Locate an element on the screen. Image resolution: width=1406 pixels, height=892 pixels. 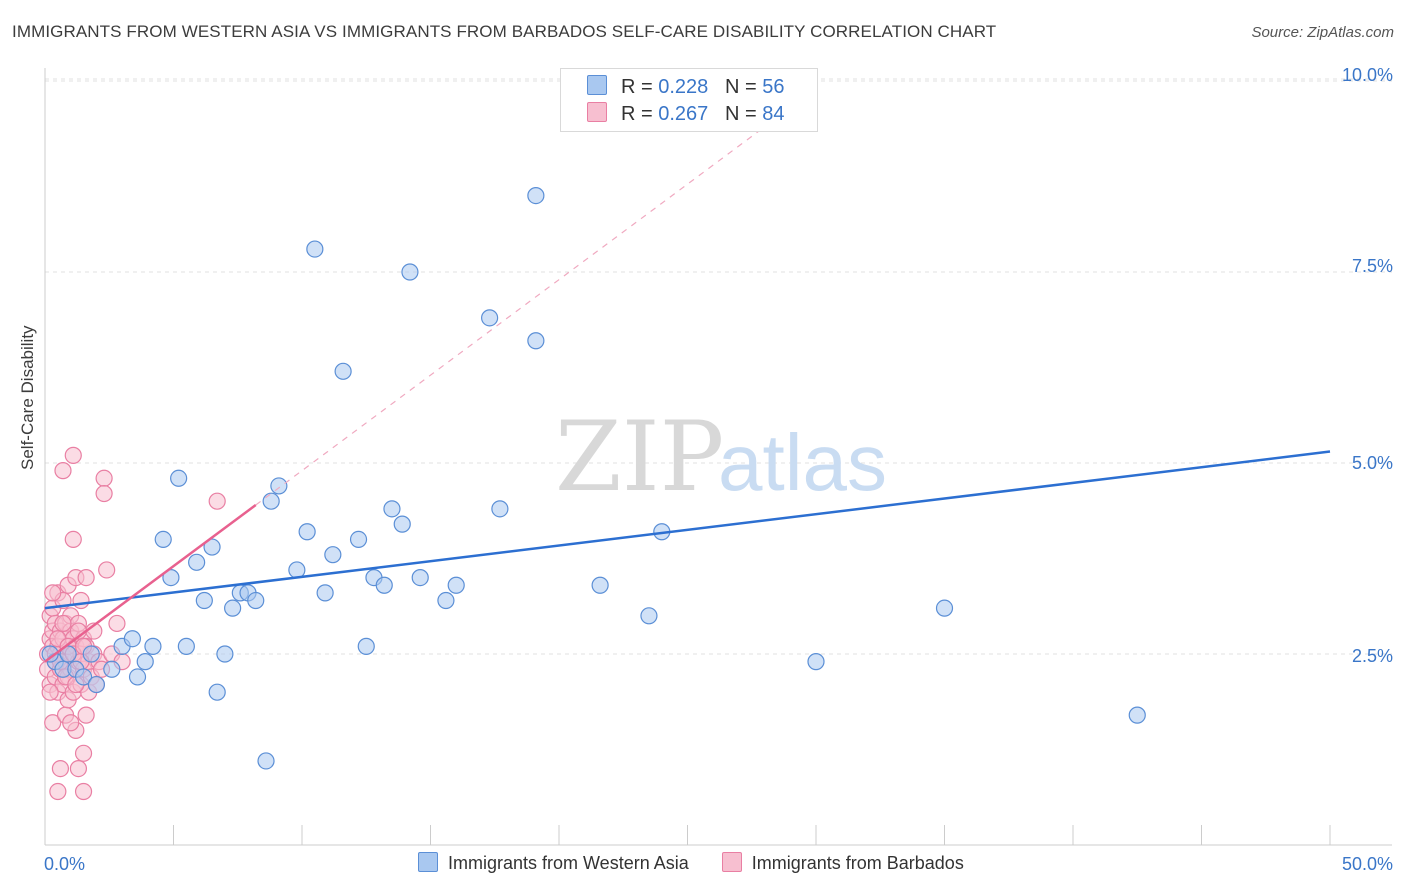
watermark-atlas: atlas is located at coordinates (802, 462).